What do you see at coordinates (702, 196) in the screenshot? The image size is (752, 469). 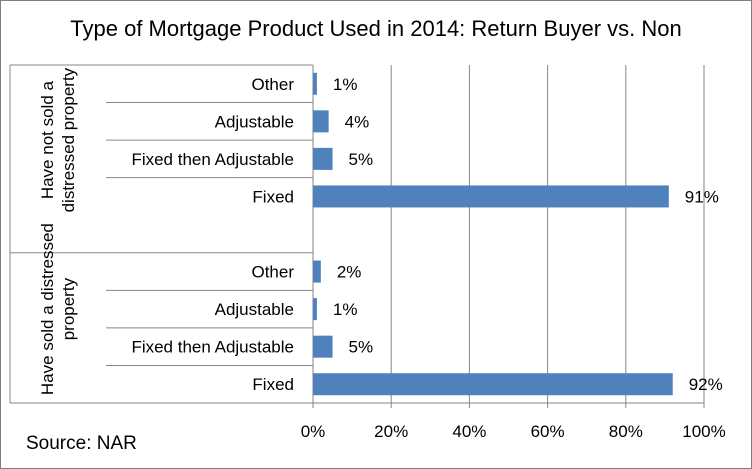 I see `data-label: 91%` at bounding box center [702, 196].